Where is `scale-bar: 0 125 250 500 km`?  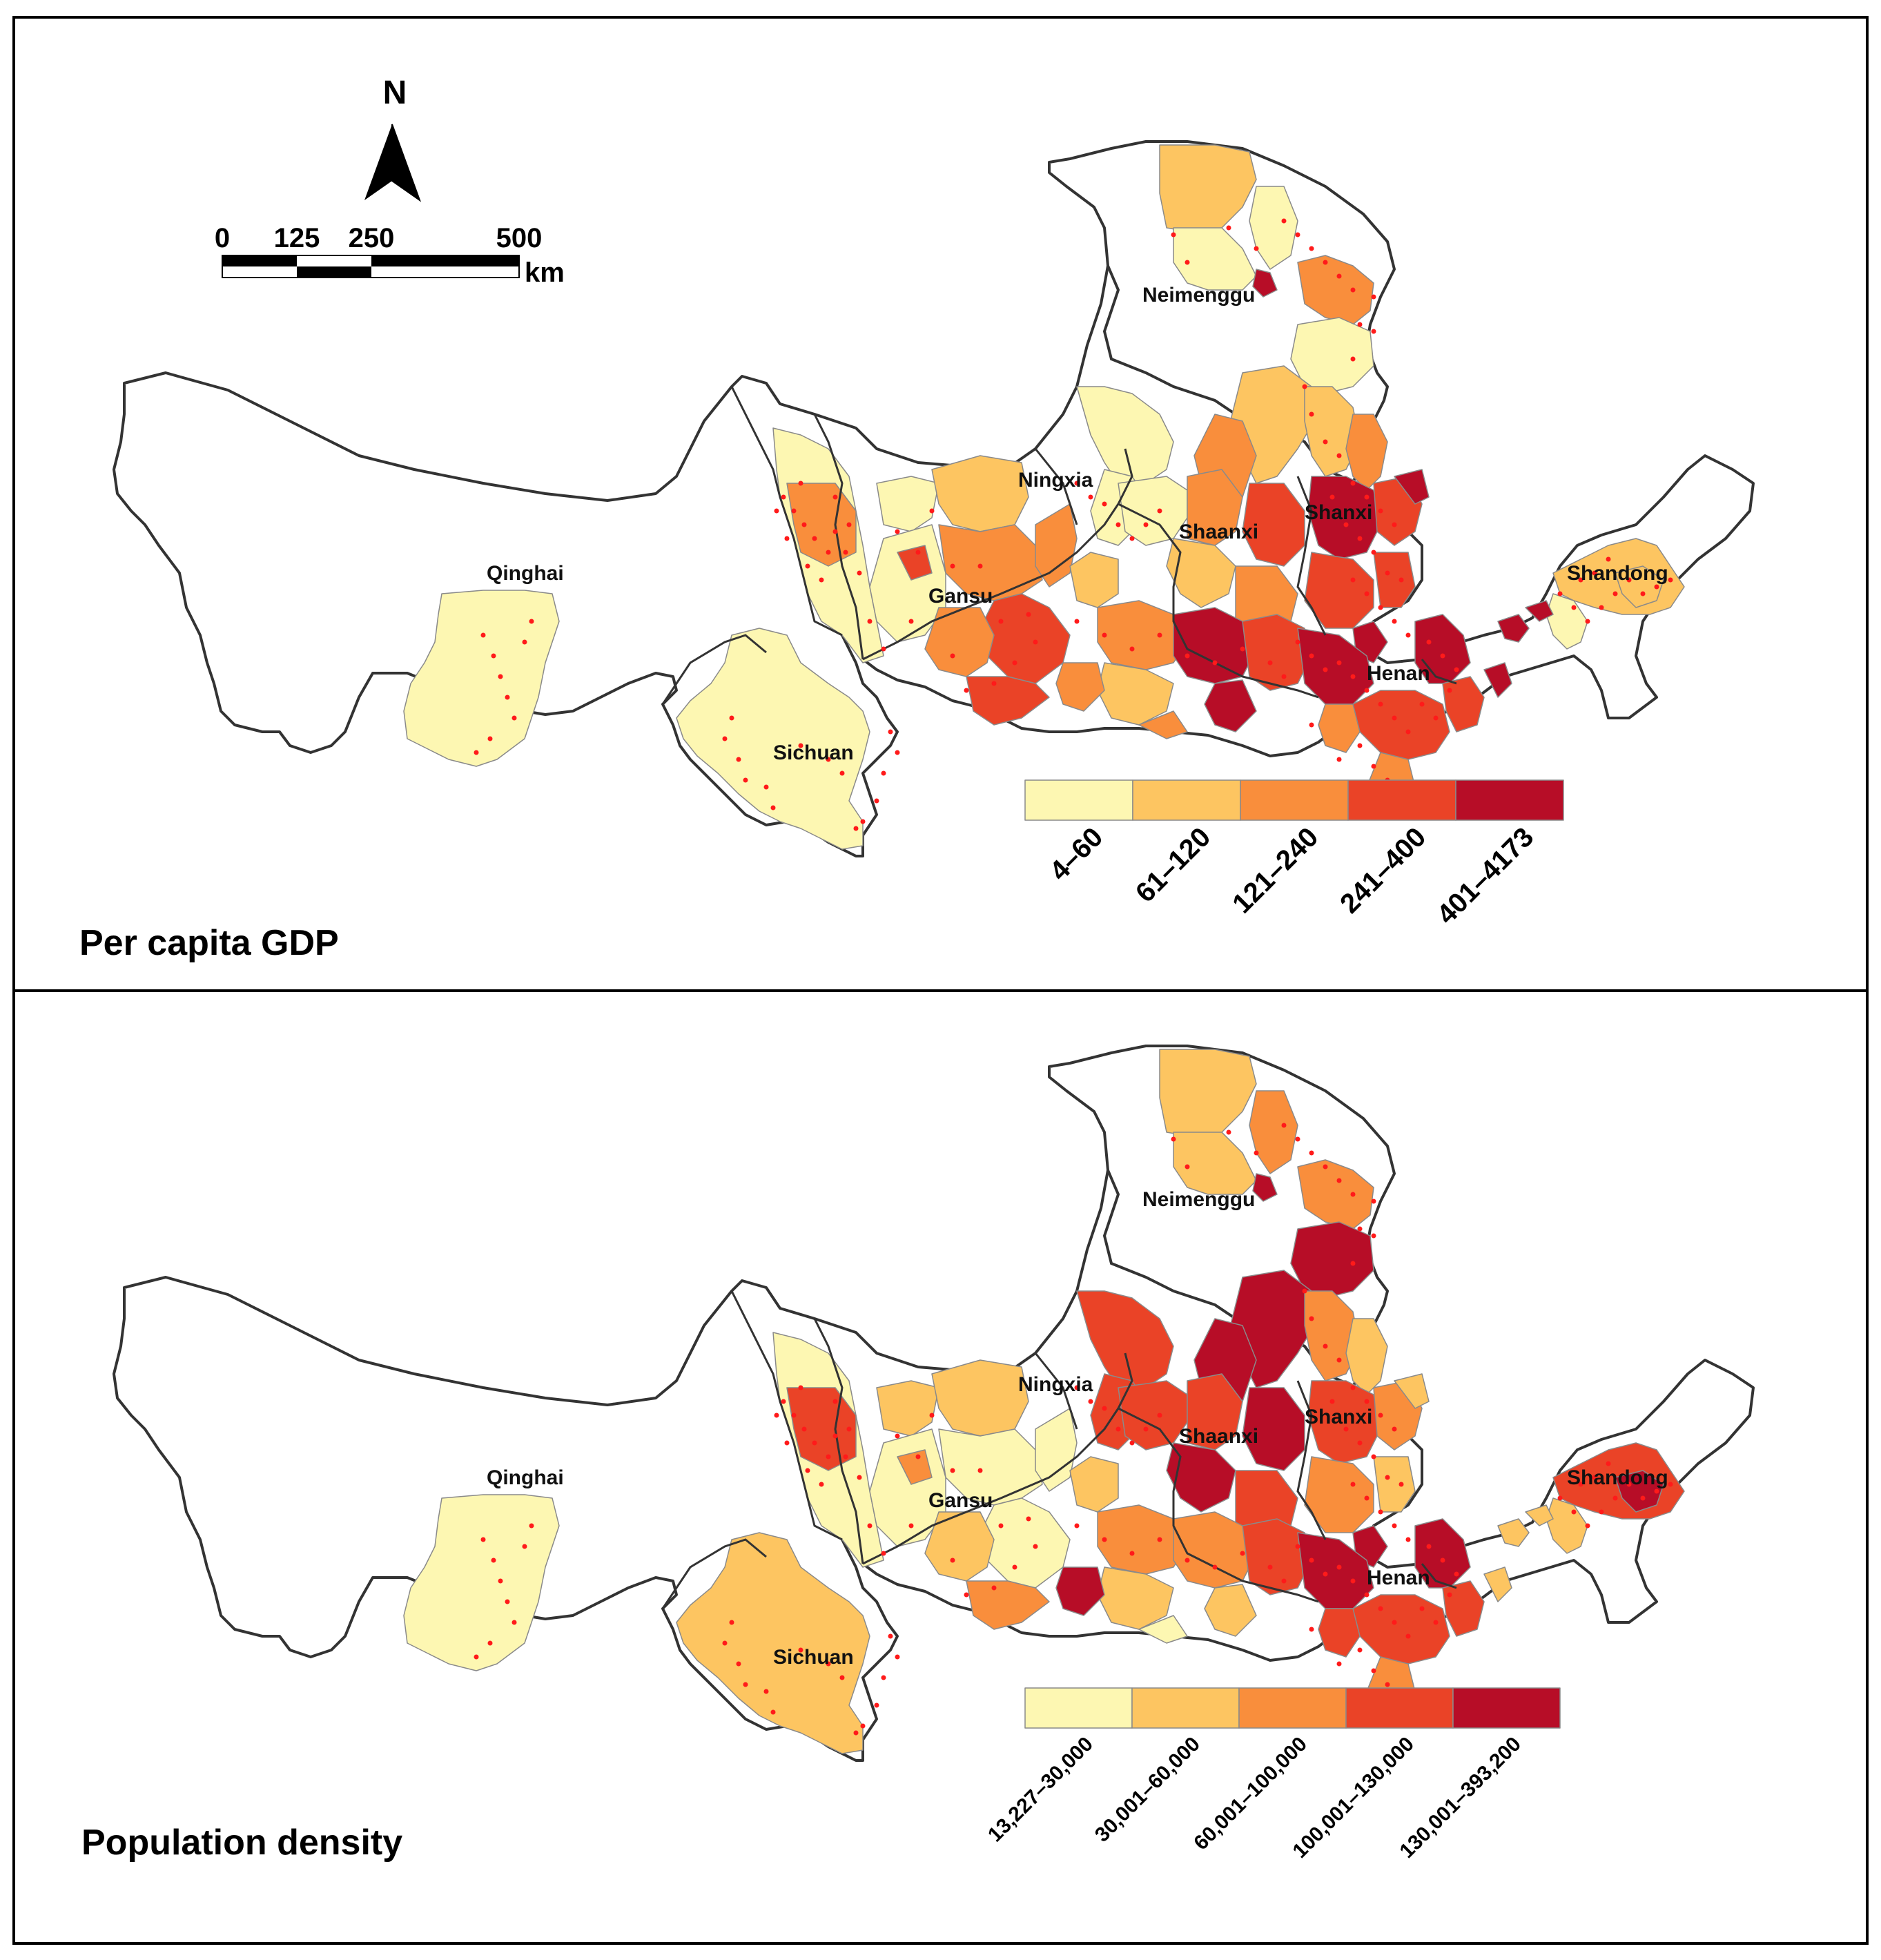
scale-bar: 0 125 250 500 km is located at coordinates (390, 255).